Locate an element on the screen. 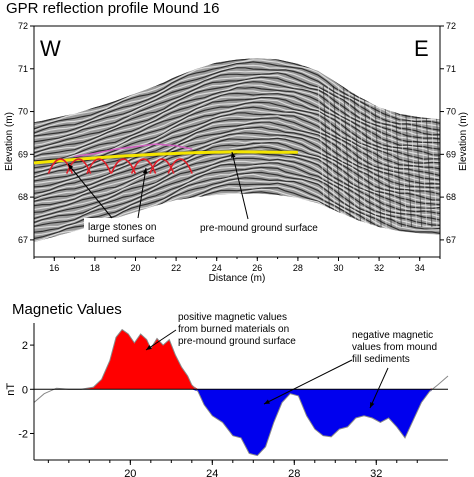  mag-y-tick-label: 2 is located at coordinates (25, 346).